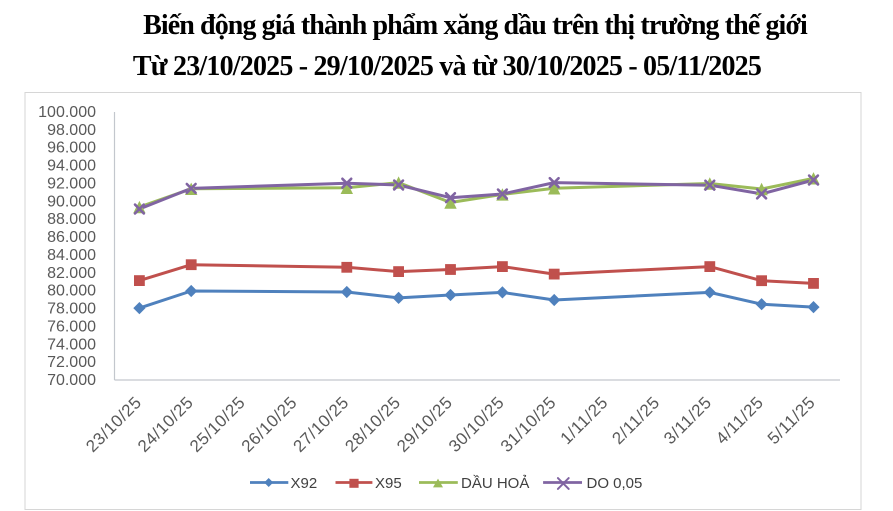  What do you see at coordinates (71, 148) in the screenshot?
I see `svg-text: 96.000` at bounding box center [71, 148].